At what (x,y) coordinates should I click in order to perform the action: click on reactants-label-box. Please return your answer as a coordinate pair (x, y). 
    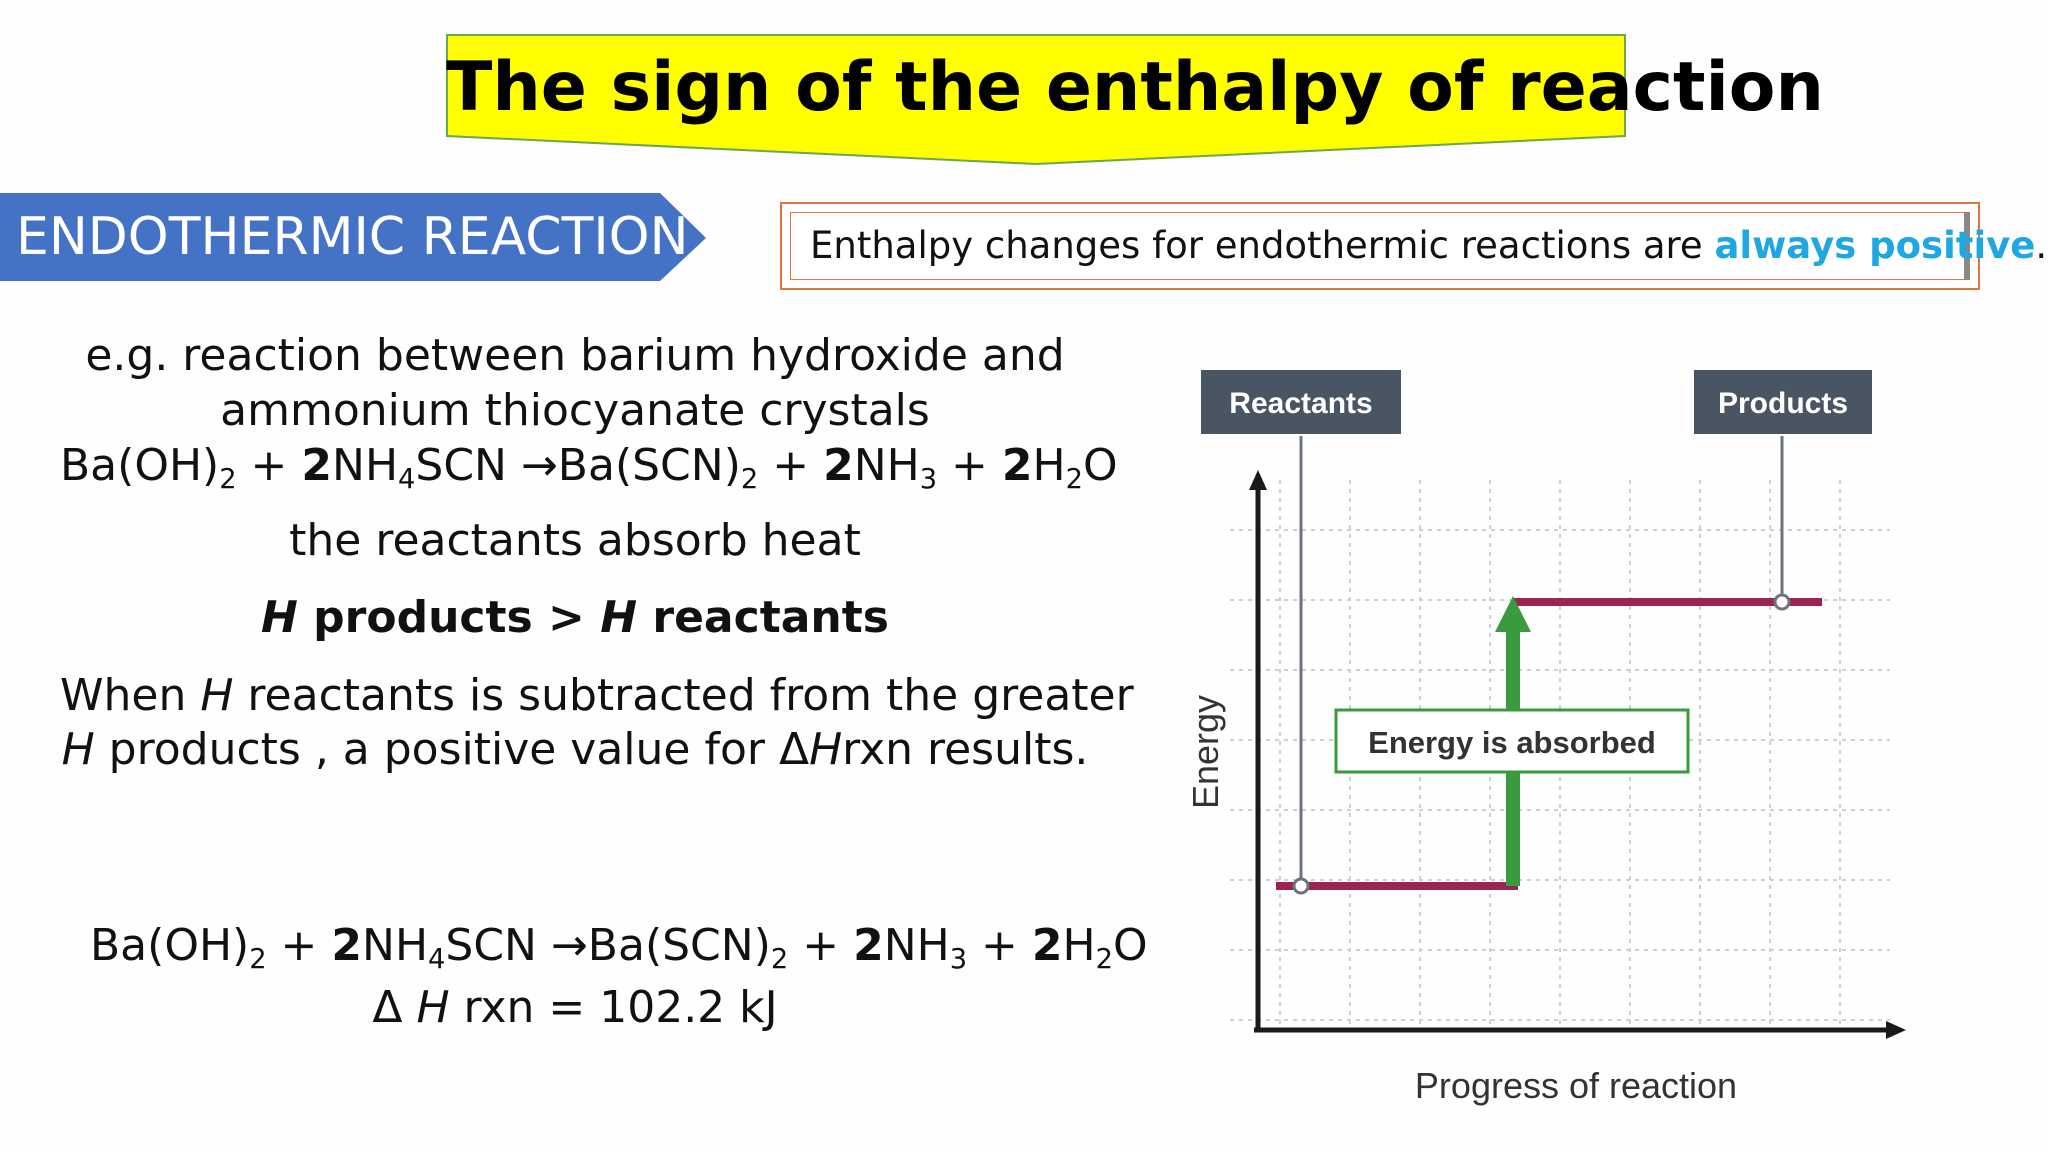
    Looking at the image, I should click on (1301, 402).